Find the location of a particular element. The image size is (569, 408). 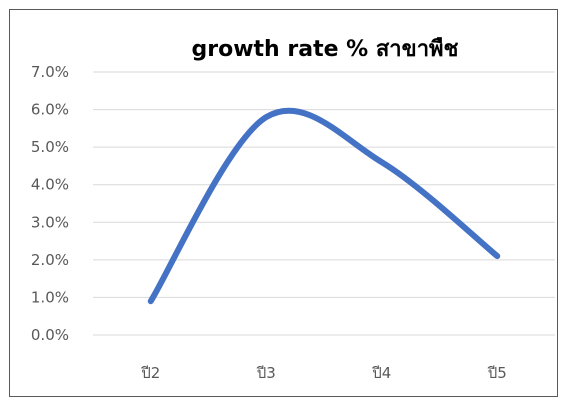

x-tick-label: ปี4 is located at coordinates (381, 373).